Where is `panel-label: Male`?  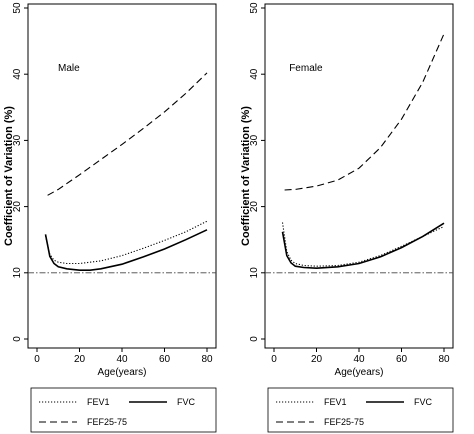
panel-label: Male is located at coordinates (69, 68).